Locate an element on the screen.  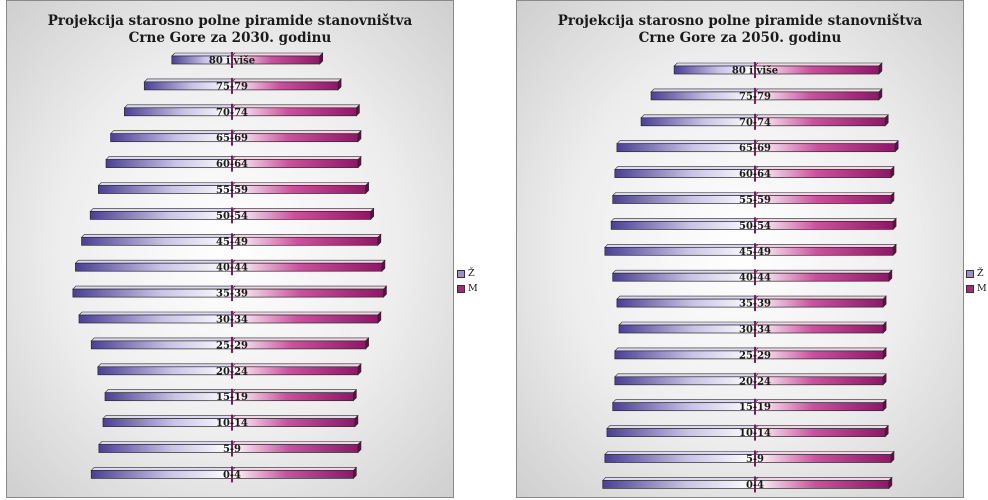
bar-male-80 i više is located at coordinates (818, 68).